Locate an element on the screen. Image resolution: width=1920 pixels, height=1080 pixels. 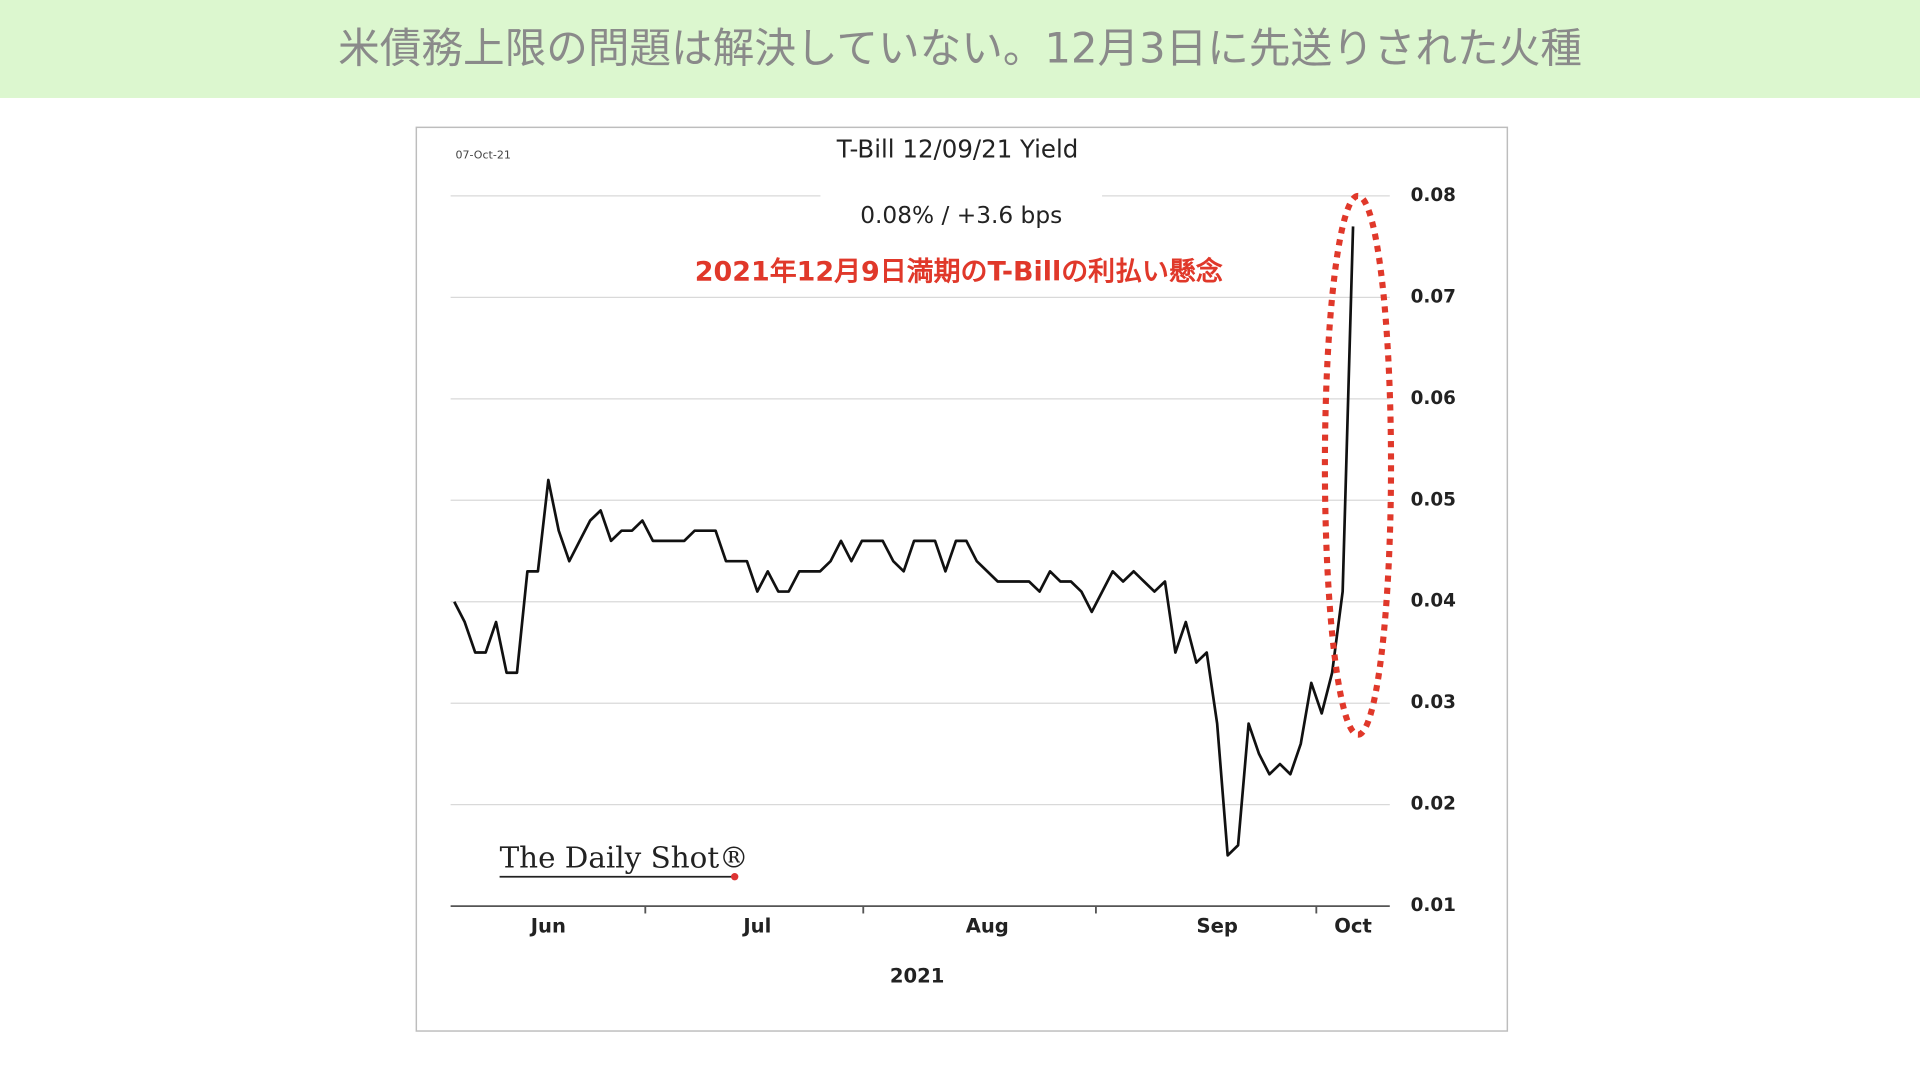
chart-subtitle: 0.08% / +3.6 bps is located at coordinates (961, 215).